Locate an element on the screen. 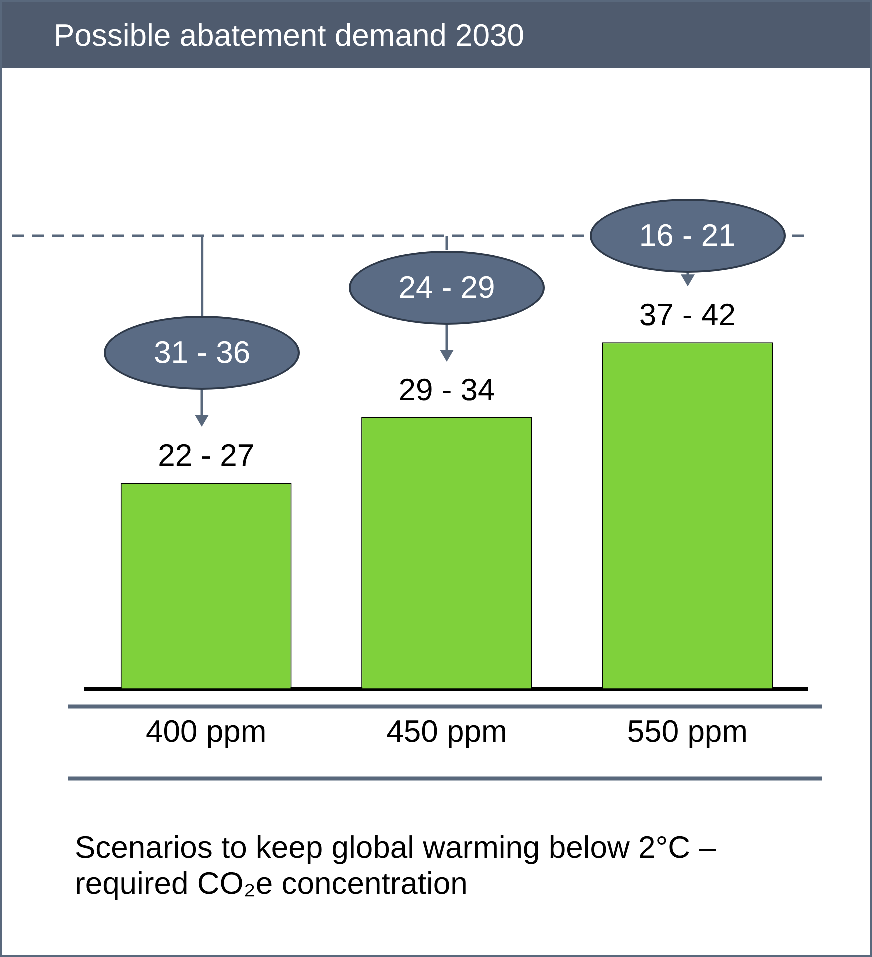 This screenshot has width=872, height=957. callout-bubble: 24 - 29 is located at coordinates (447, 287).